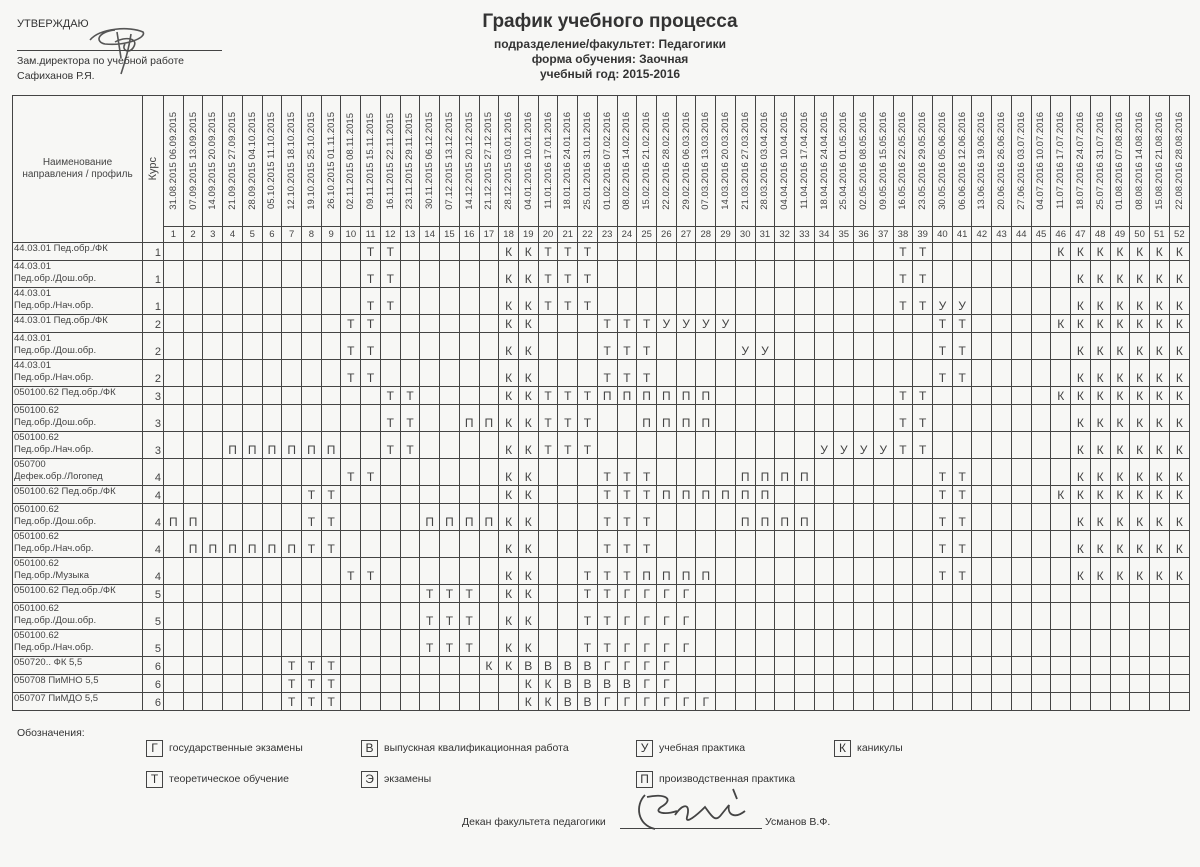 The height and width of the screenshot is (867, 1200). What do you see at coordinates (252, 161) in the screenshot?
I see `week-date-header: 28.09.2015 04.10.2015` at bounding box center [252, 161].